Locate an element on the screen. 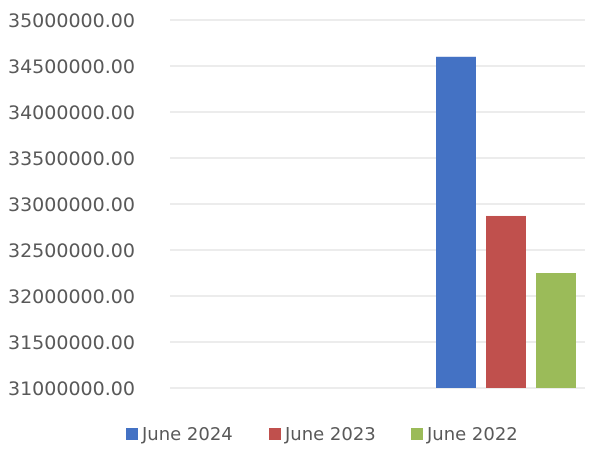 This screenshot has width=589, height=451. bar-june-2024 is located at coordinates (456, 222).